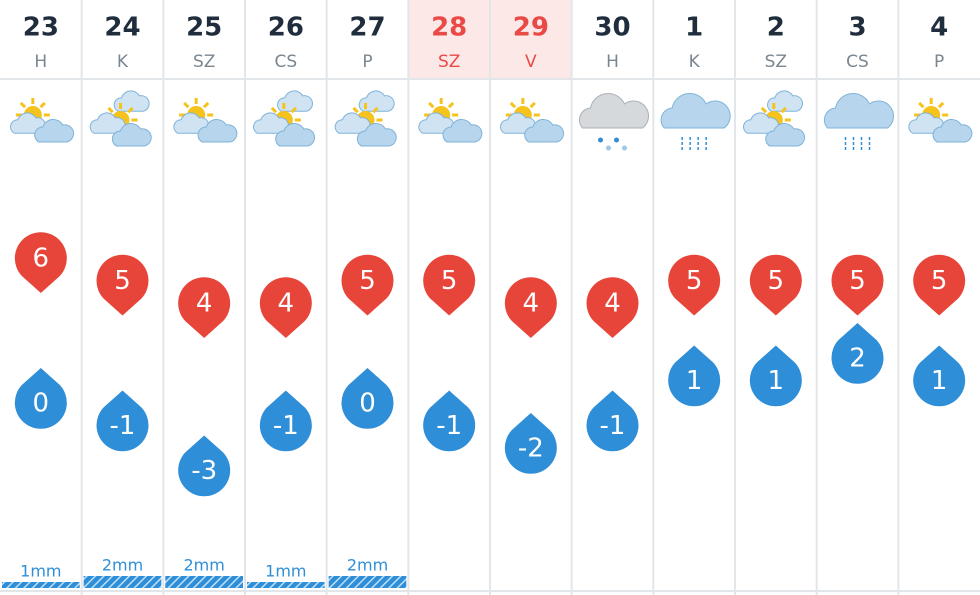 The height and width of the screenshot is (595, 980). What do you see at coordinates (857, 62) in the screenshot?
I see `day-weekday: CS` at bounding box center [857, 62].